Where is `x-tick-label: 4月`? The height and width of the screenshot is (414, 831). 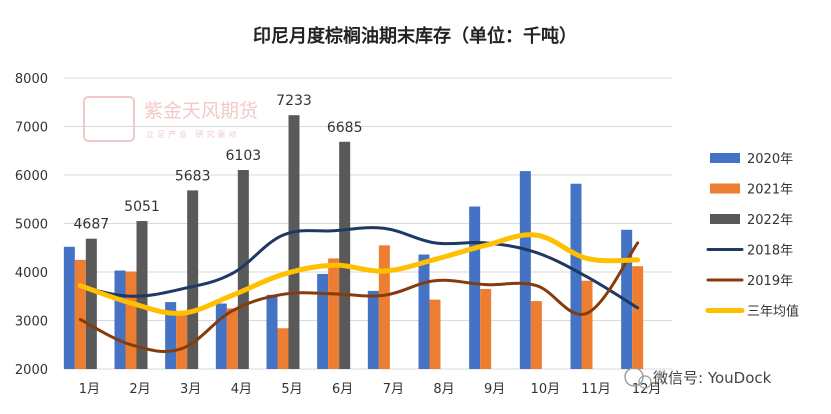 x-tick-label: 4月 is located at coordinates (241, 389).